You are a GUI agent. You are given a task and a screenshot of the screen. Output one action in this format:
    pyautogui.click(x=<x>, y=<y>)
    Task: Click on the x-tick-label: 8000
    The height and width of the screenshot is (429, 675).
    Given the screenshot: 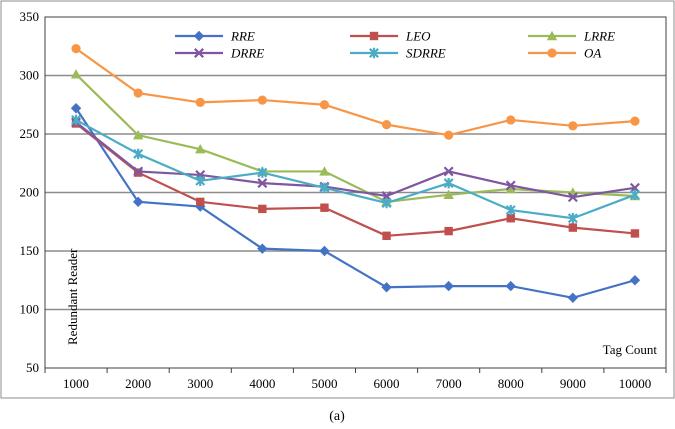 What is the action you would take?
    pyautogui.click(x=511, y=383)
    